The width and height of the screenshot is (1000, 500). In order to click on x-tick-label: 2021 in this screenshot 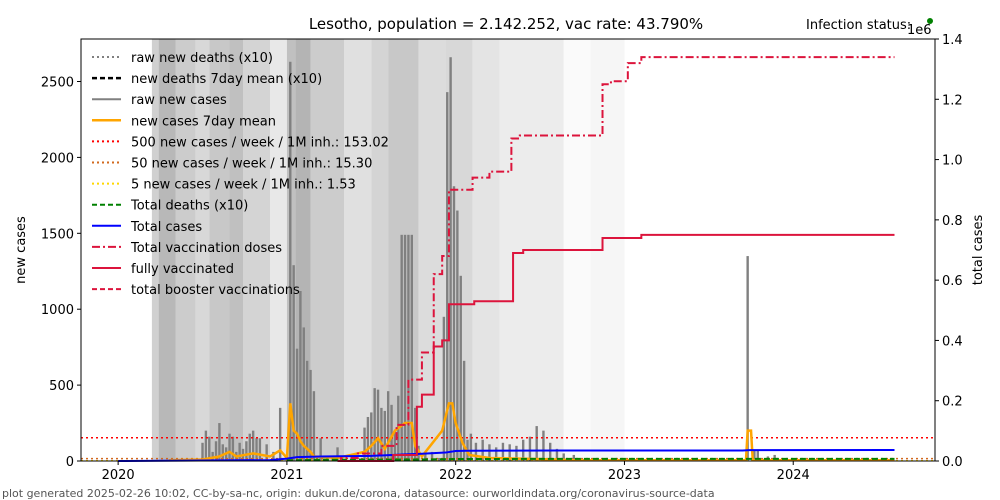, I will do `click(286, 475)`.